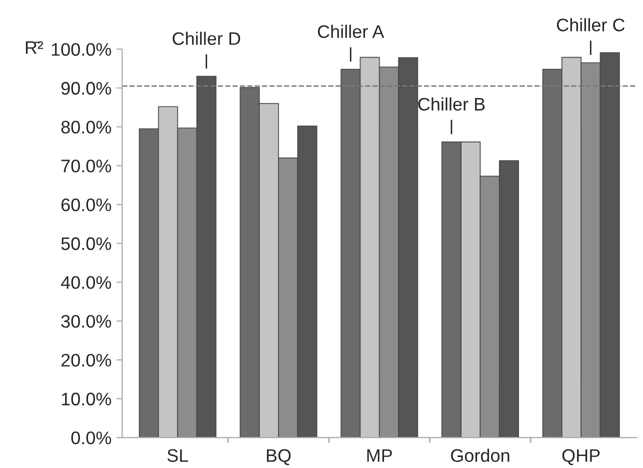 This screenshot has height=468, width=643. What do you see at coordinates (351, 31) in the screenshot?
I see `annotation: Chiller A` at bounding box center [351, 31].